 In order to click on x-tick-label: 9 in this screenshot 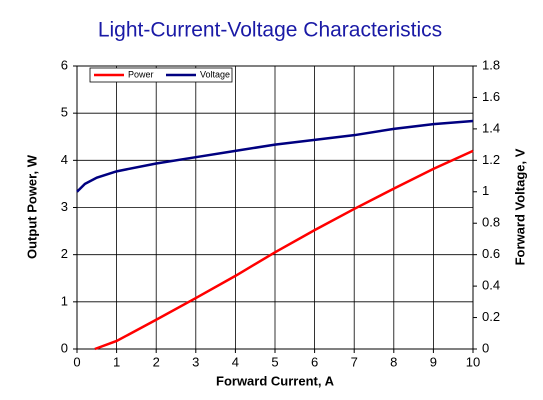, I will do `click(433, 361)`.